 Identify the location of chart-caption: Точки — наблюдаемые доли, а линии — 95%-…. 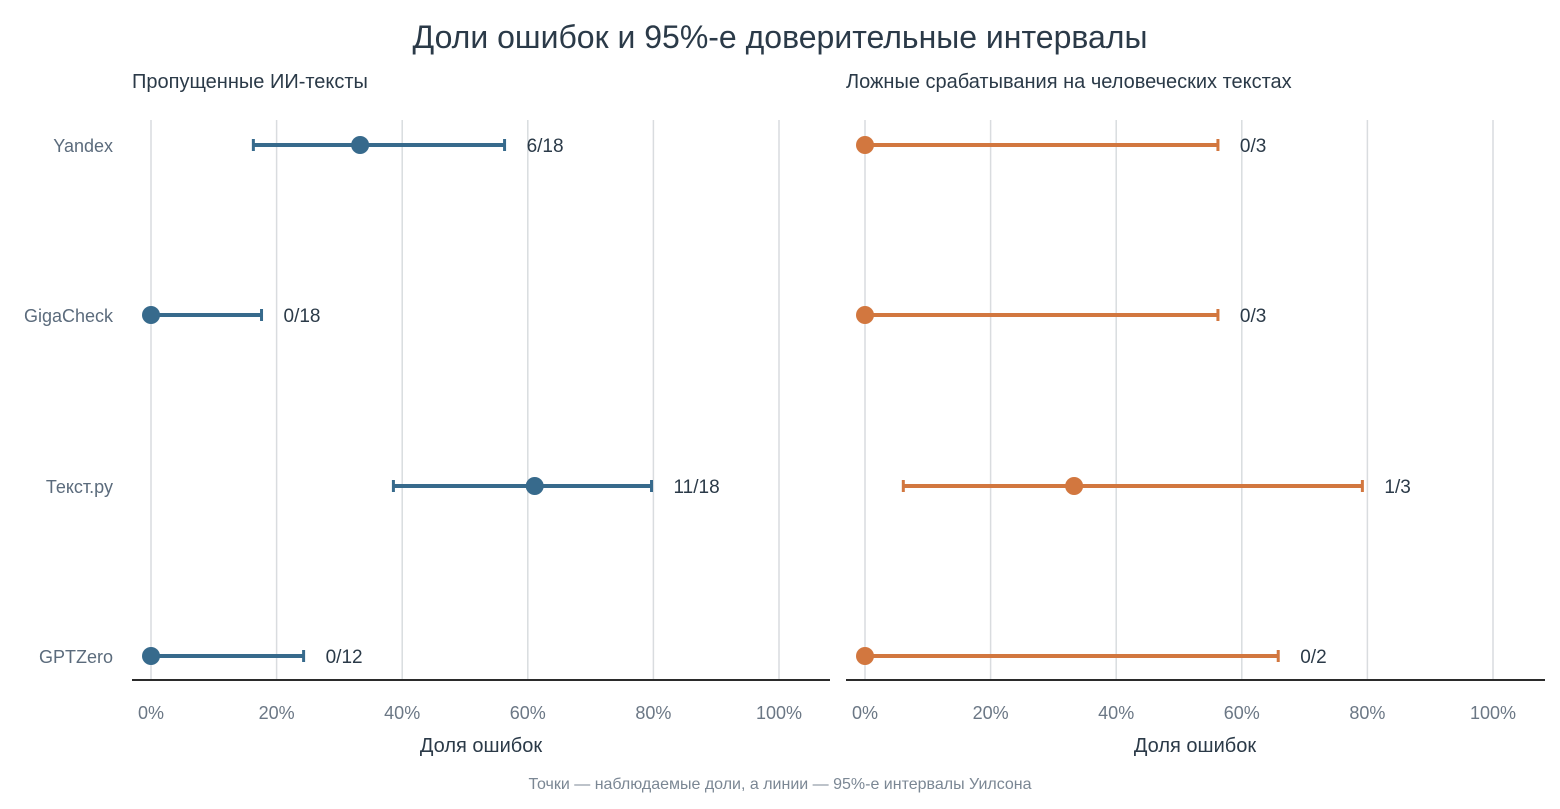
(779, 784).